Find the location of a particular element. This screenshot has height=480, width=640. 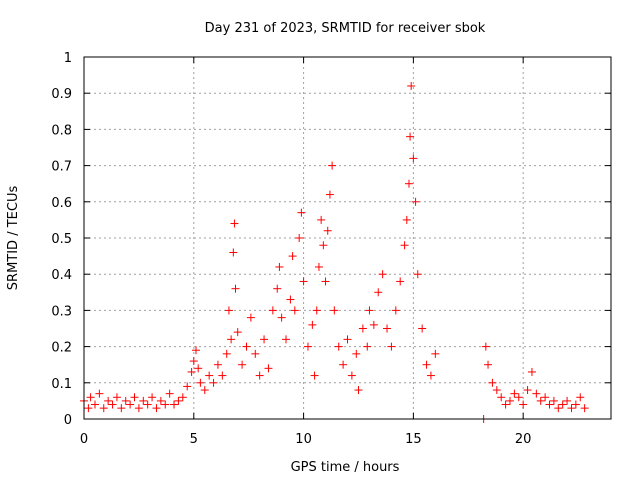

y-tick-label: 0 is located at coordinates (68, 420).